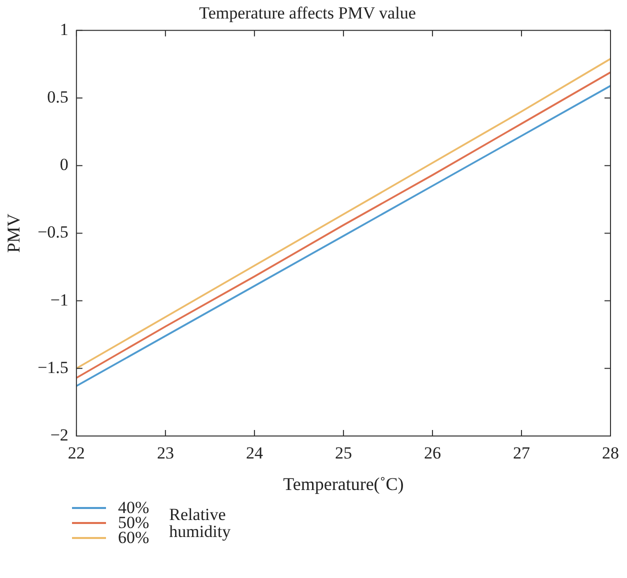  What do you see at coordinates (64, 29) in the screenshot?
I see `y-tick-label: 1` at bounding box center [64, 29].